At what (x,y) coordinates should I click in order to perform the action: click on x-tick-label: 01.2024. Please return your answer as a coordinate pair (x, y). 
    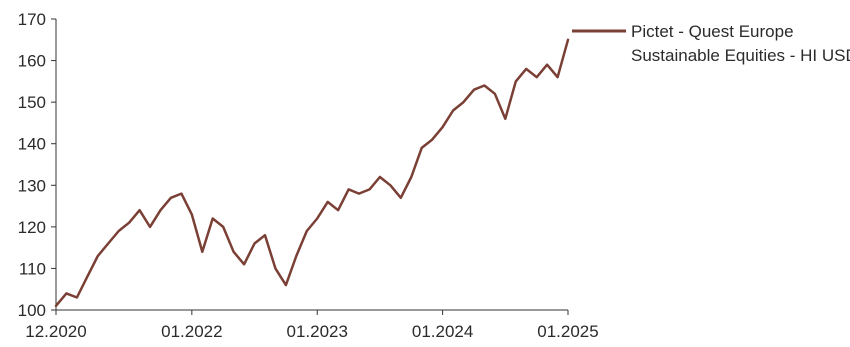
    Looking at the image, I should click on (442, 331).